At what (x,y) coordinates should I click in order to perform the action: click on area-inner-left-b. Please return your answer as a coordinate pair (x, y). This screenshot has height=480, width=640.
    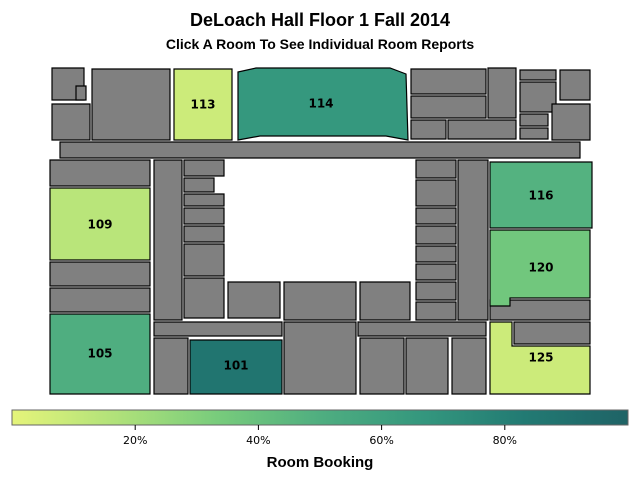
    Looking at the image, I should click on (199, 185).